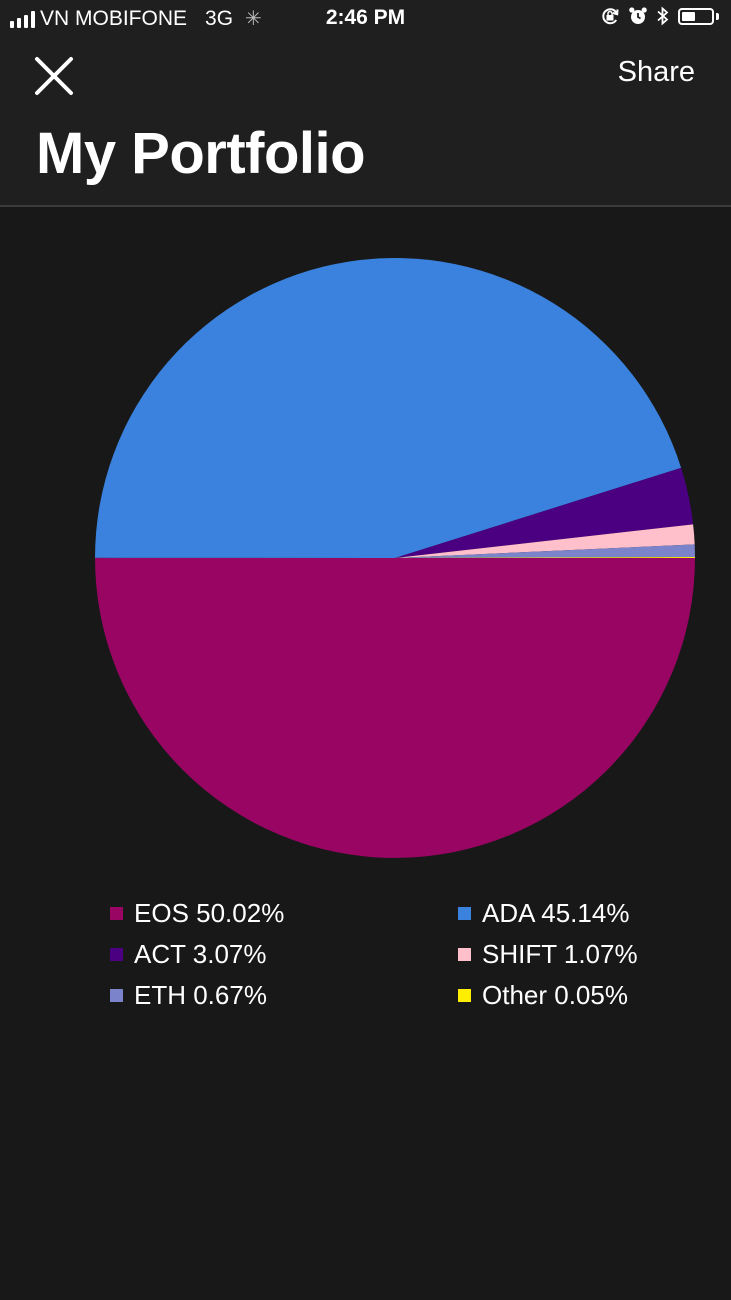 Image resolution: width=731 pixels, height=1300 pixels. What do you see at coordinates (22, 19) in the screenshot?
I see `signal-icon` at bounding box center [22, 19].